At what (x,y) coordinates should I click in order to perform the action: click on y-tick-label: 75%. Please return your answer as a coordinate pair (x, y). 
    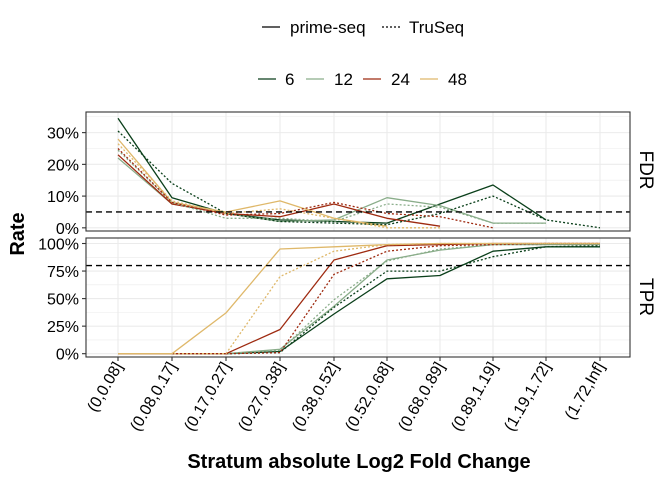
    Looking at the image, I should click on (63, 272).